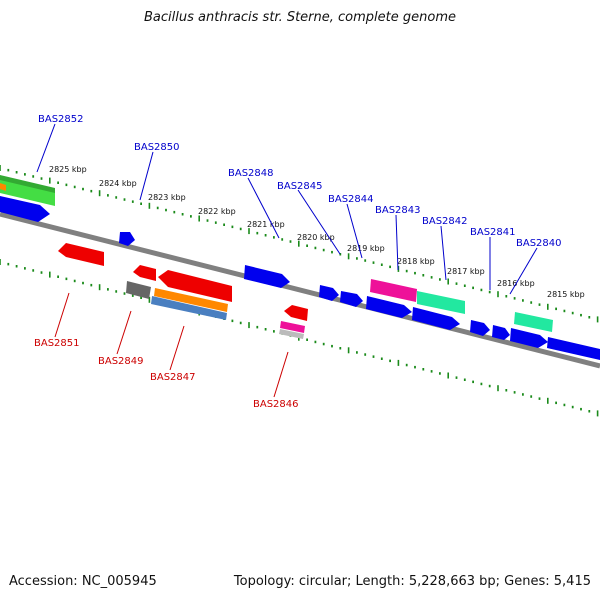  What do you see at coordinates (445, 221) in the screenshot?
I see `gene-label: BAS2842` at bounding box center [445, 221].